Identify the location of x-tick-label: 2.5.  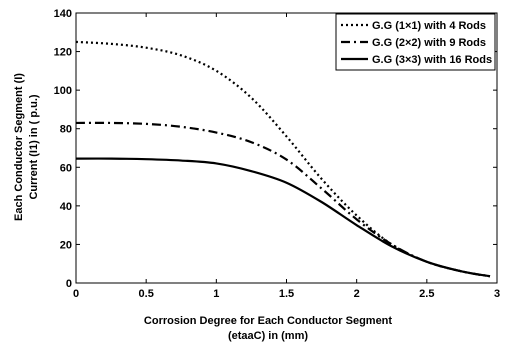
(426, 294).